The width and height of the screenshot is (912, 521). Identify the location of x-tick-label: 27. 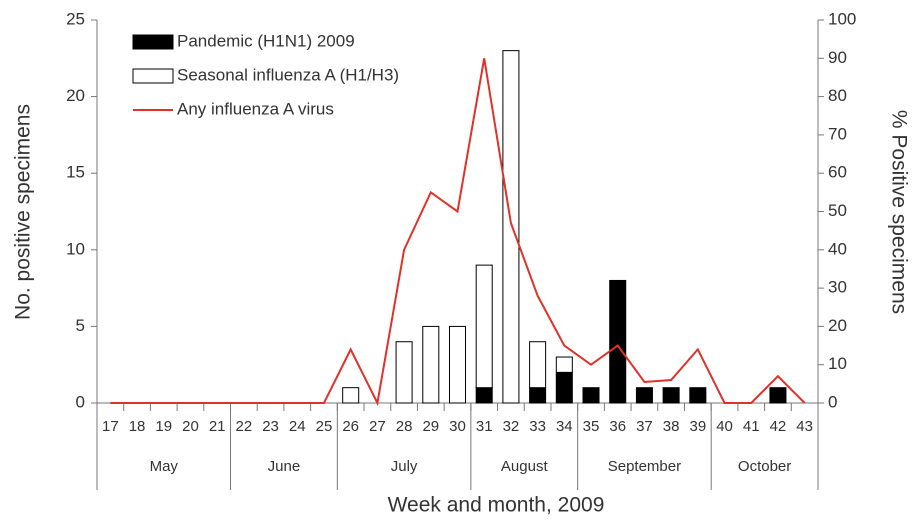
(377, 426).